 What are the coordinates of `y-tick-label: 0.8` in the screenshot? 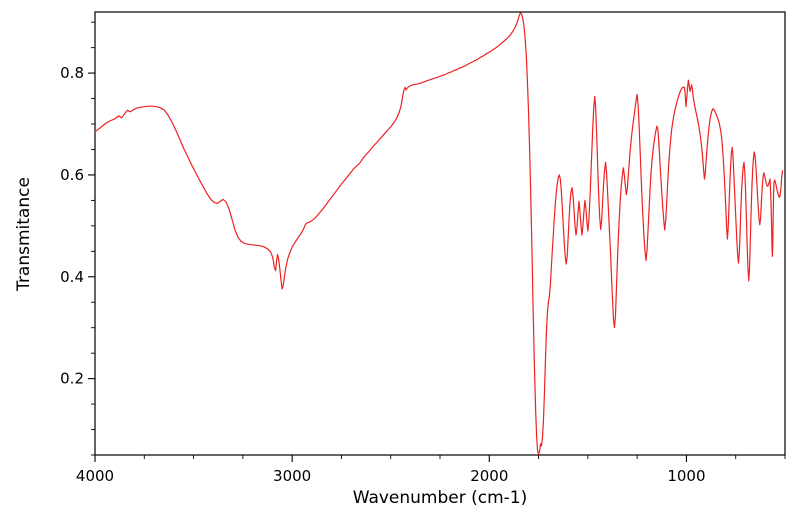 It's located at (72, 73).